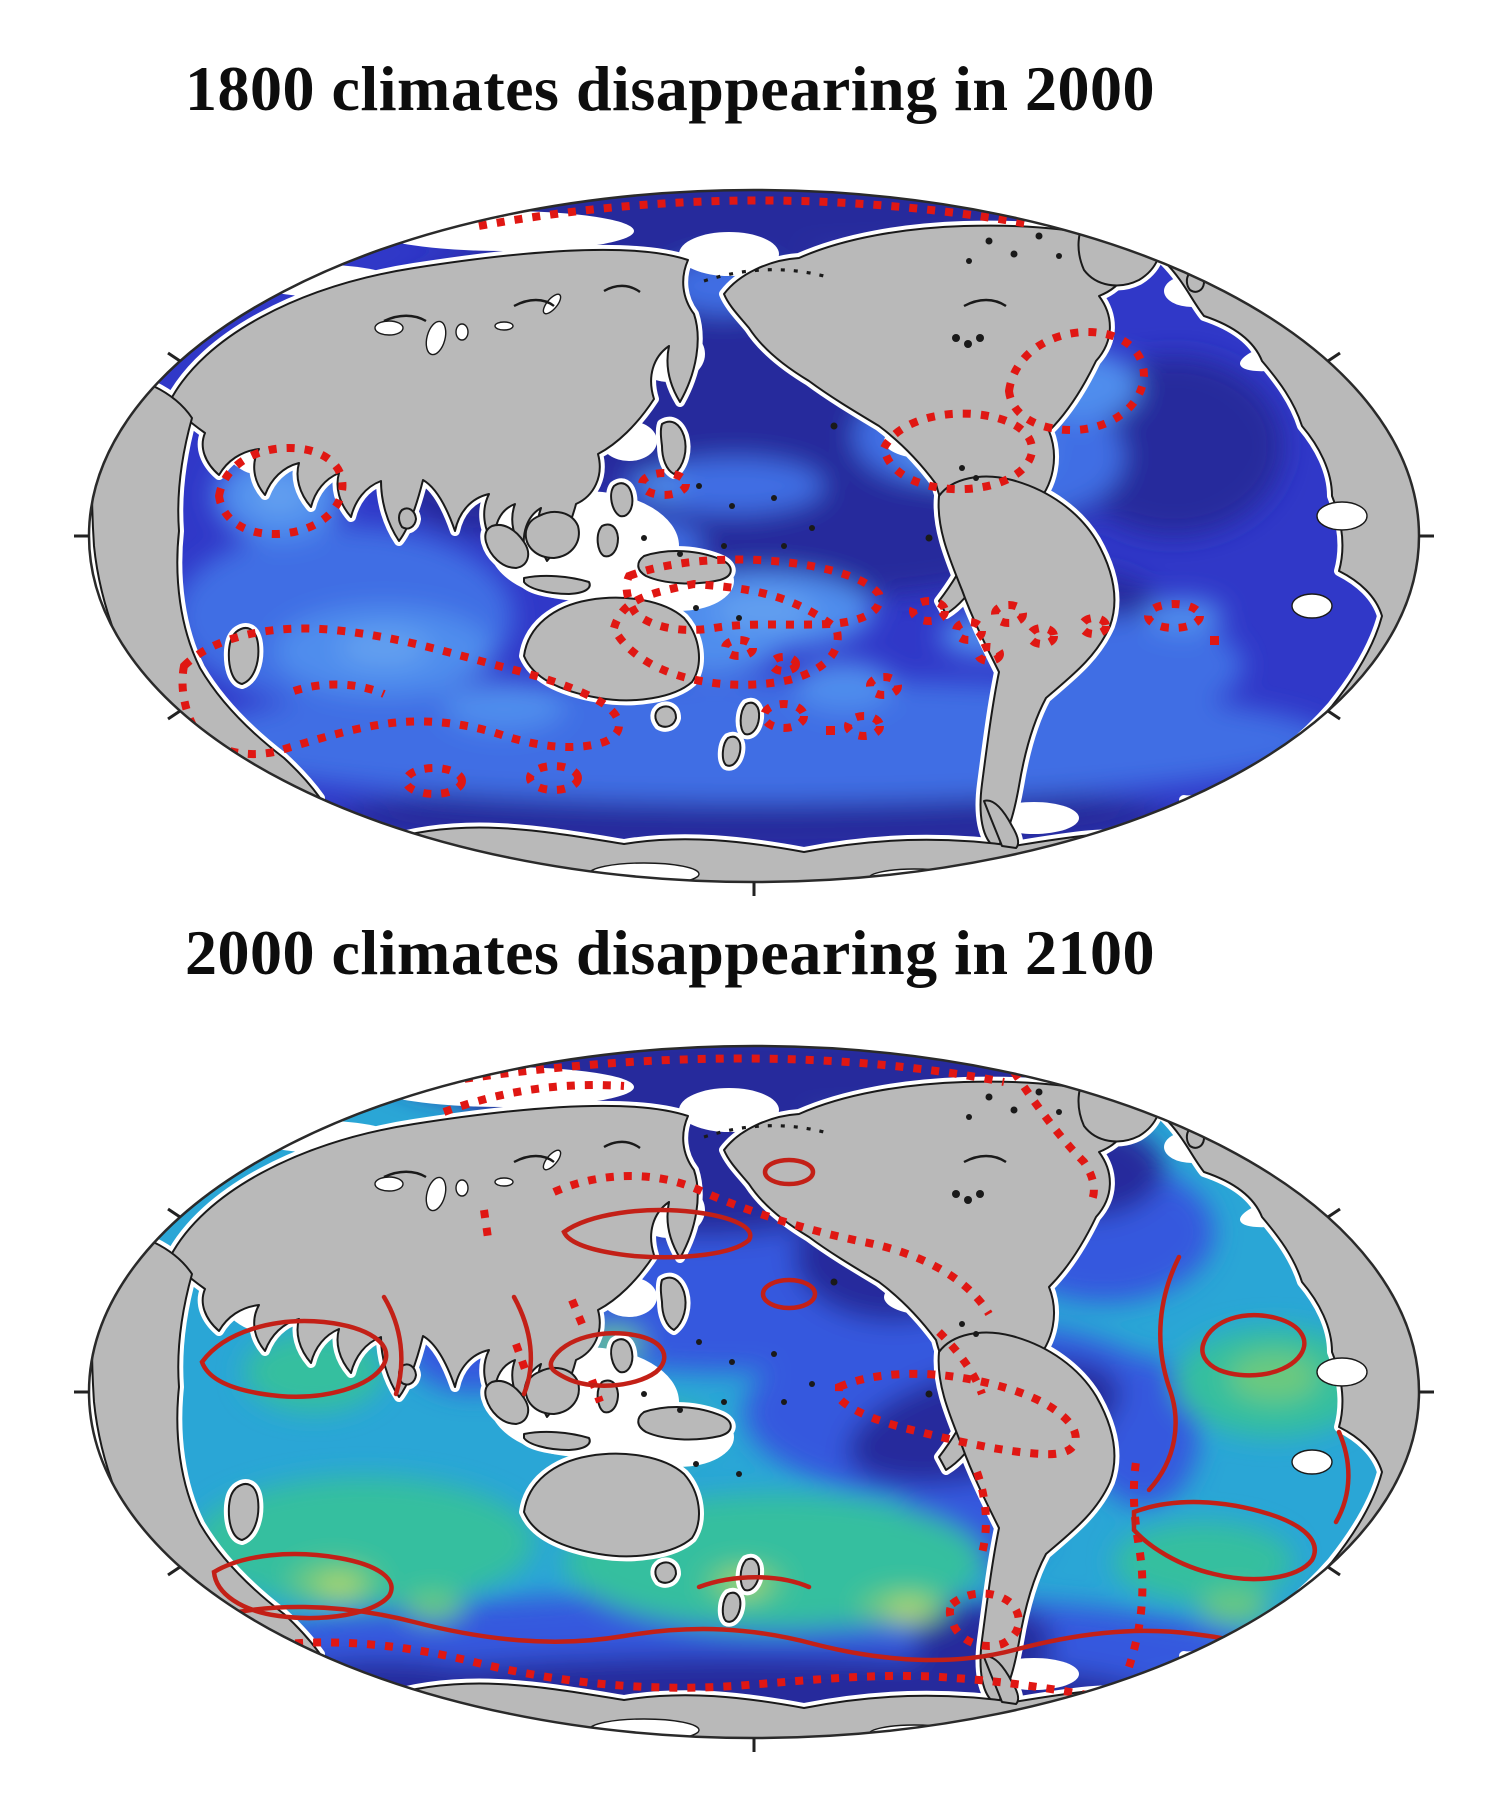 This screenshot has height=1800, width=1500. I want to click on contour-dotted-eq-pacific, so click(957, 1414).